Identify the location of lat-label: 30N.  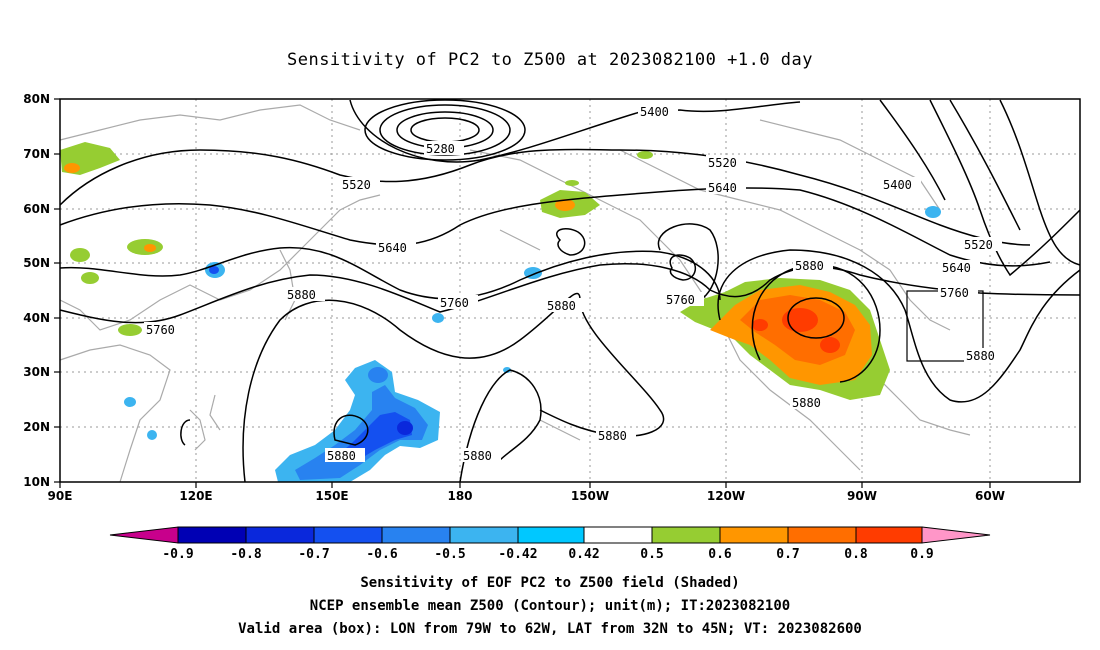
(36, 372).